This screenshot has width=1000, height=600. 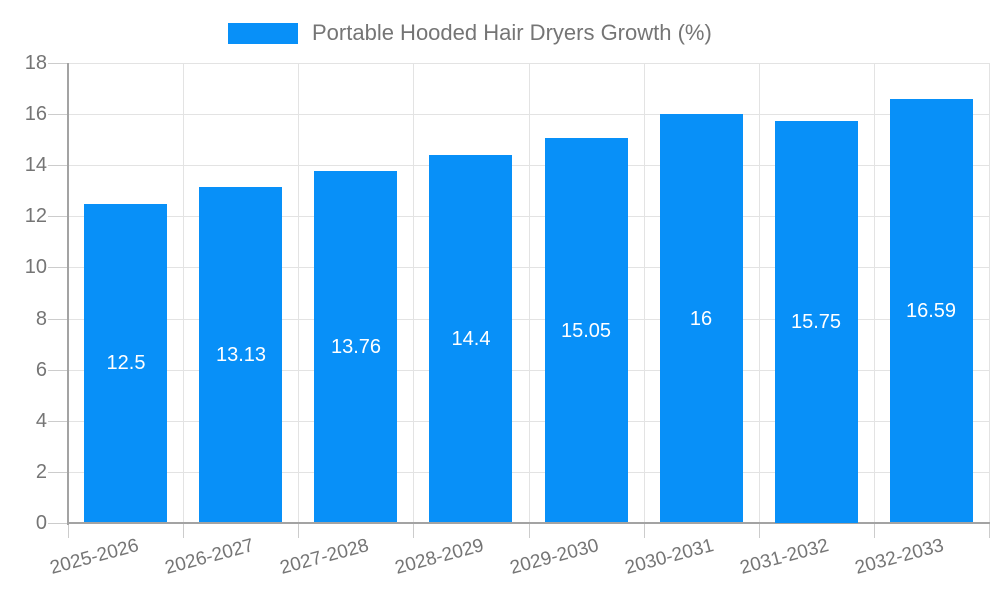 I want to click on x-tick-label: 2030-2031, so click(x=669, y=557).